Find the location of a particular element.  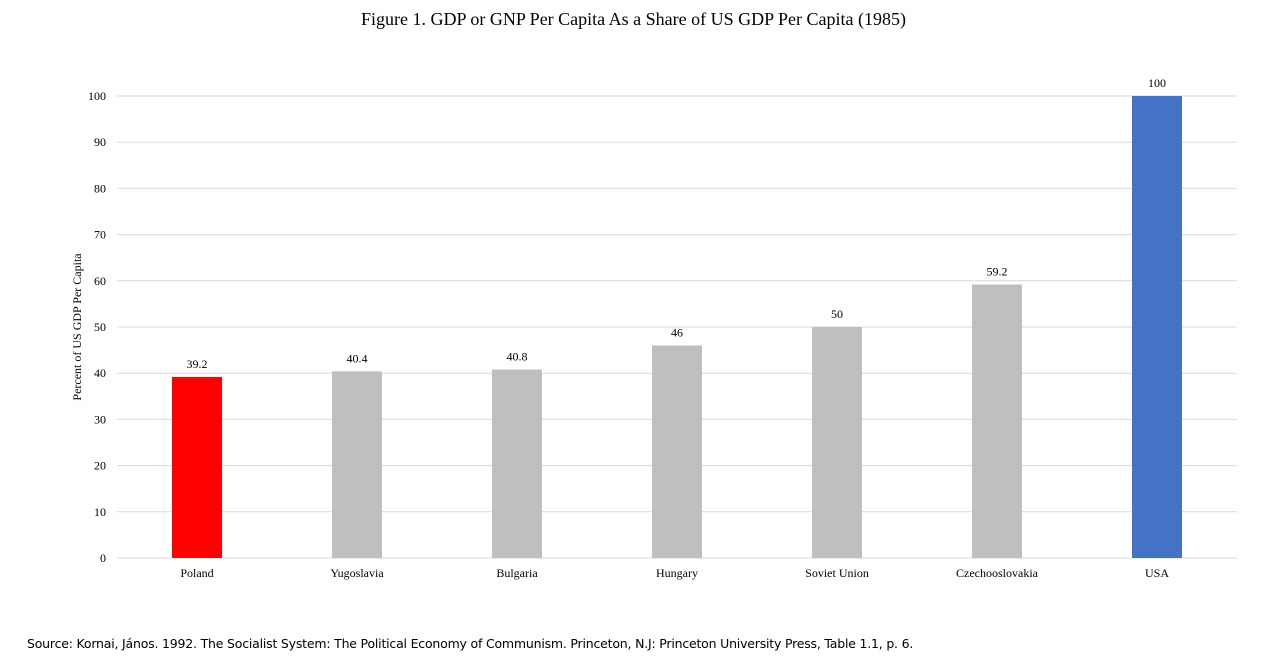

y-tick-label: 60 is located at coordinates (100, 281).